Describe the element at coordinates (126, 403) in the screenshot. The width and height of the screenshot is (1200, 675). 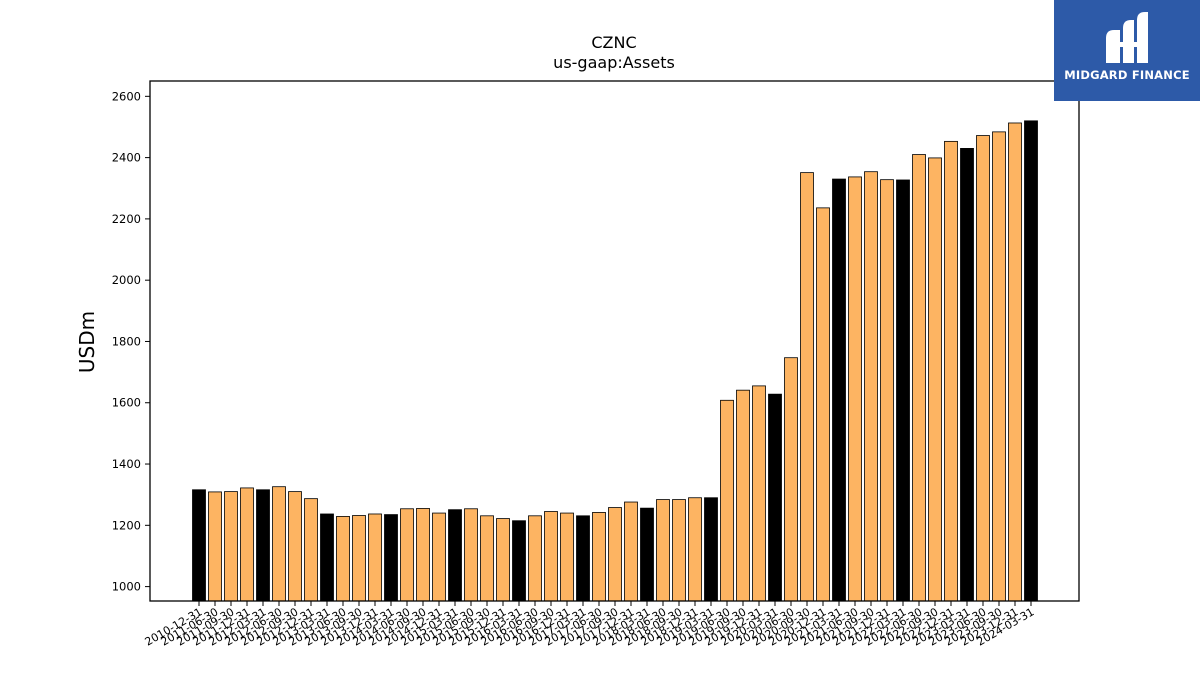
I see `y-tick-label: 1600` at that location.